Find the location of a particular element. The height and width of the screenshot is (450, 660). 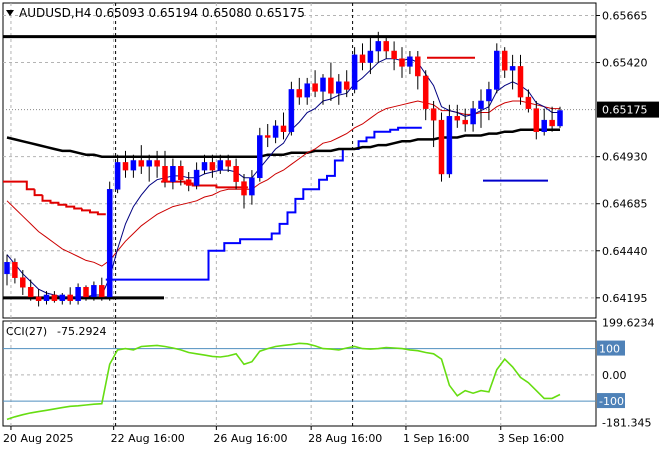

cci-level-label: -100 is located at coordinates (611, 401).